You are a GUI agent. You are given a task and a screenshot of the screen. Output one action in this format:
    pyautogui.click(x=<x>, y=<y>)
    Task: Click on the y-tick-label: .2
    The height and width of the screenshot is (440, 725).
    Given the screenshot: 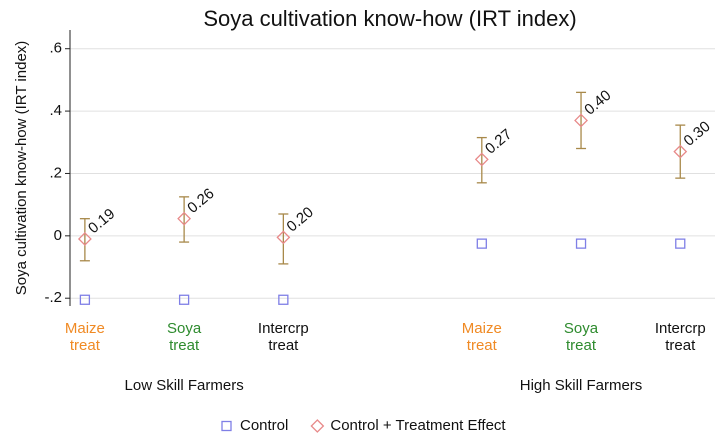 What is the action you would take?
    pyautogui.click(x=55, y=172)
    